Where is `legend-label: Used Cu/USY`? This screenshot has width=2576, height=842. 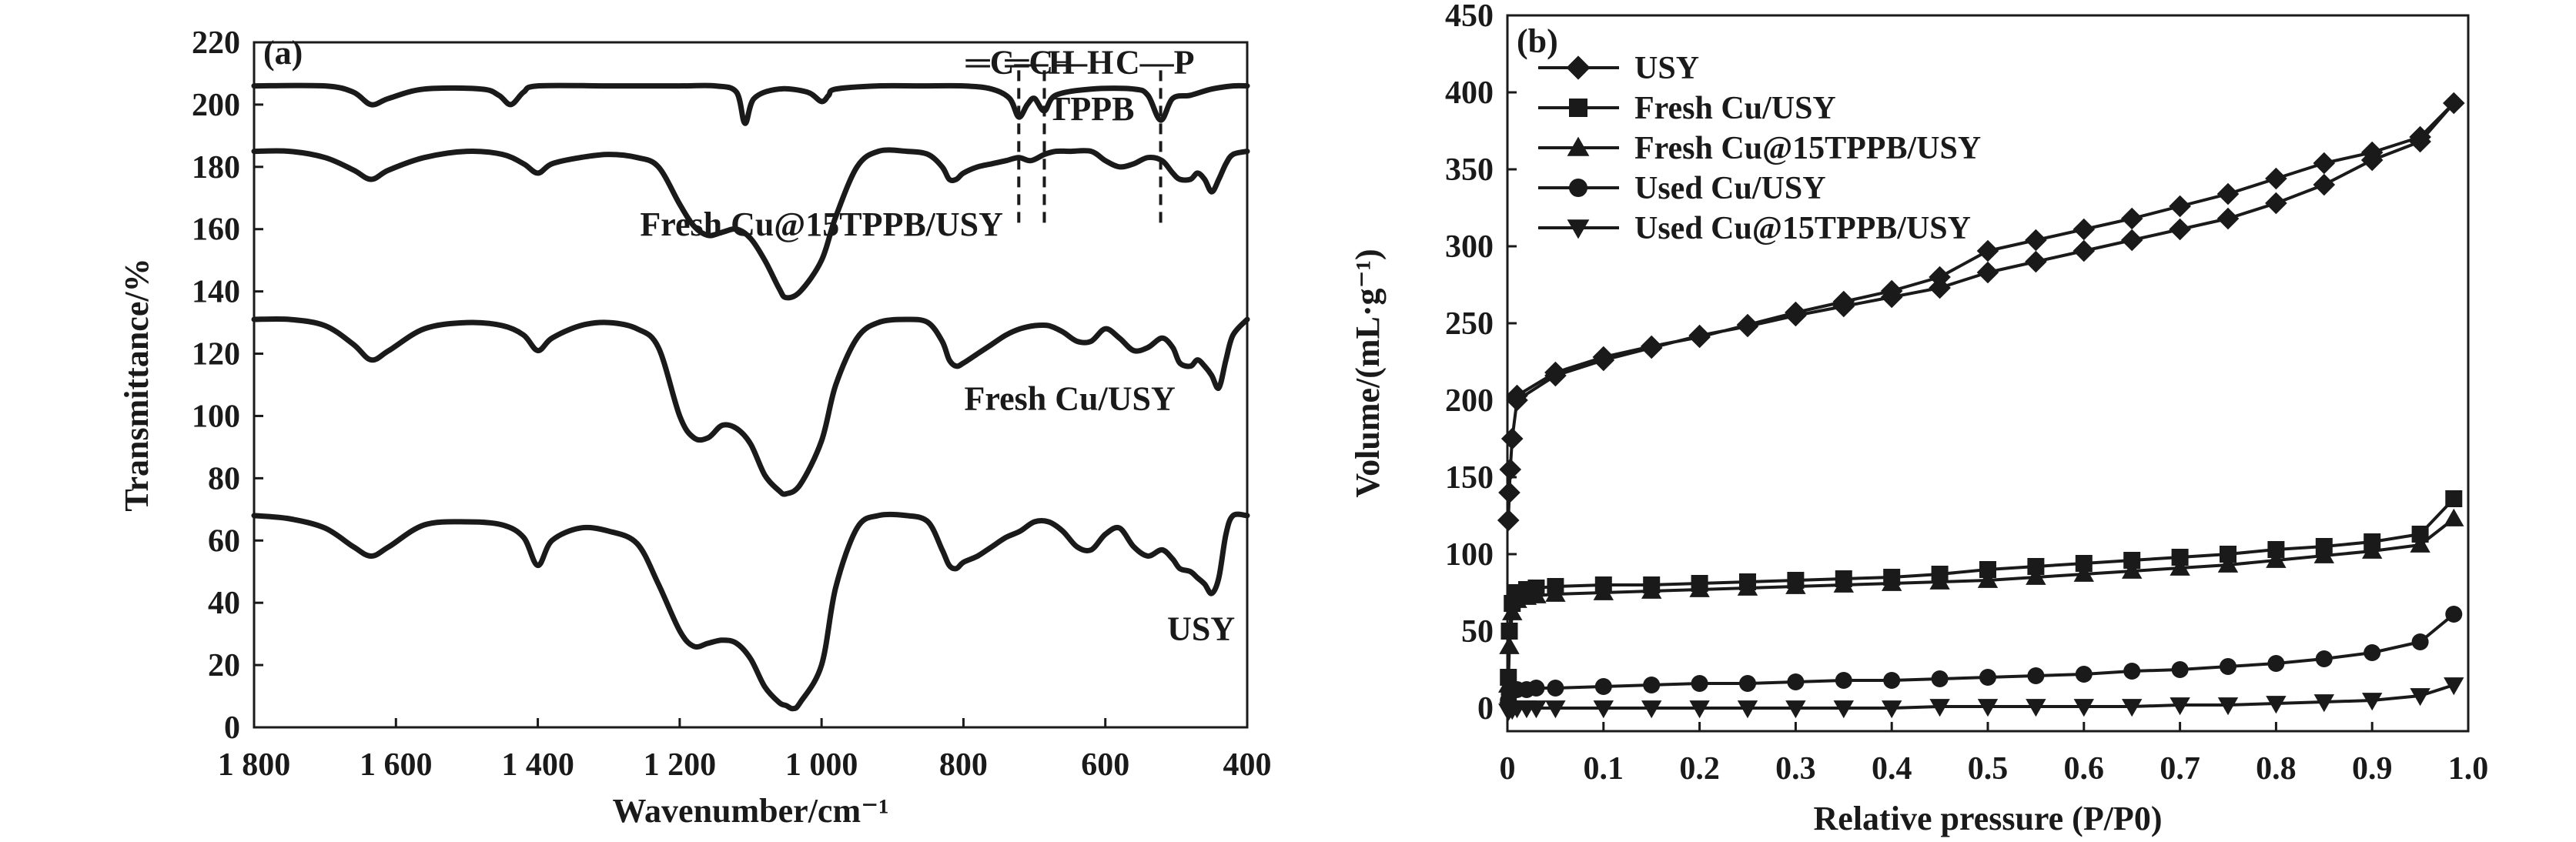
legend-label: Used Cu/USY is located at coordinates (1730, 189).